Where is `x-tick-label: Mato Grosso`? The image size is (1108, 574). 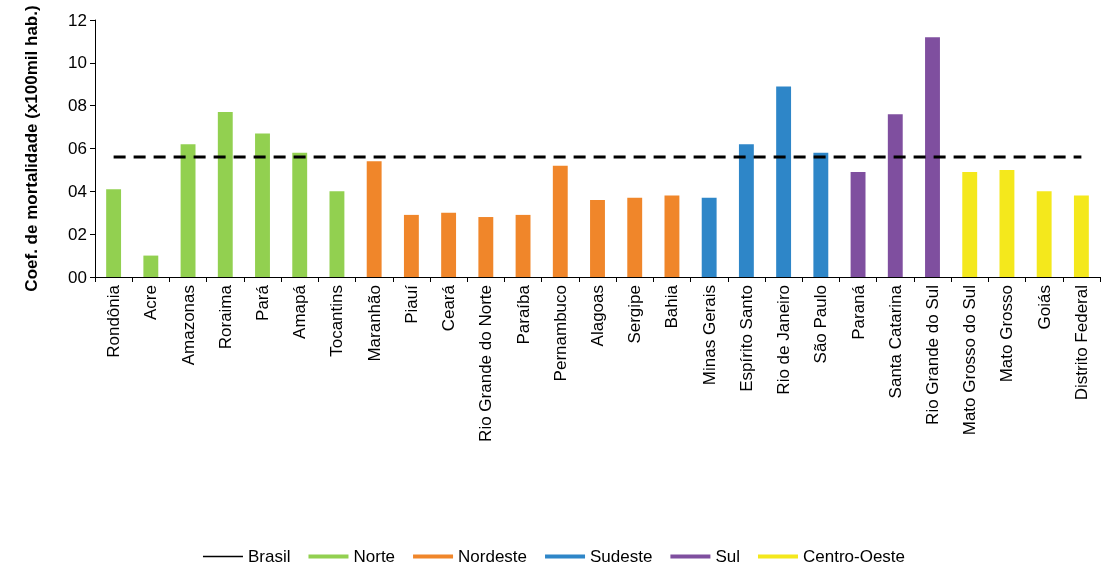 x-tick-label: Mato Grosso is located at coordinates (1007, 334).